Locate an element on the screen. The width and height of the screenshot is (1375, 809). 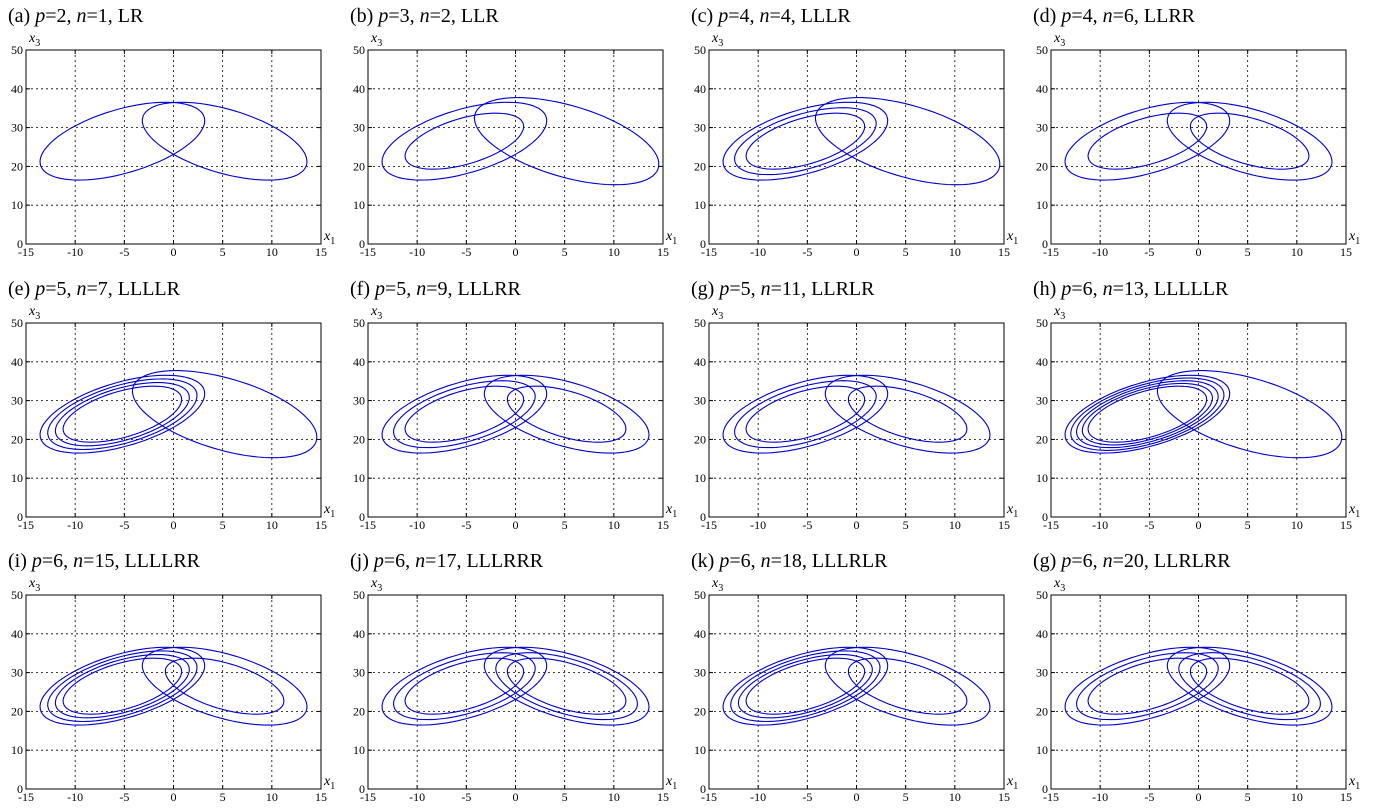
panel-title: (i) p=6, n=15, LLLLRR is located at coordinates (104, 561).